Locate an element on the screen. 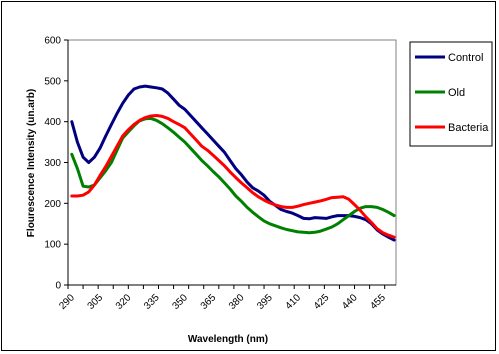 The height and width of the screenshot is (354, 499). legend-label-old: Old is located at coordinates (456, 93).